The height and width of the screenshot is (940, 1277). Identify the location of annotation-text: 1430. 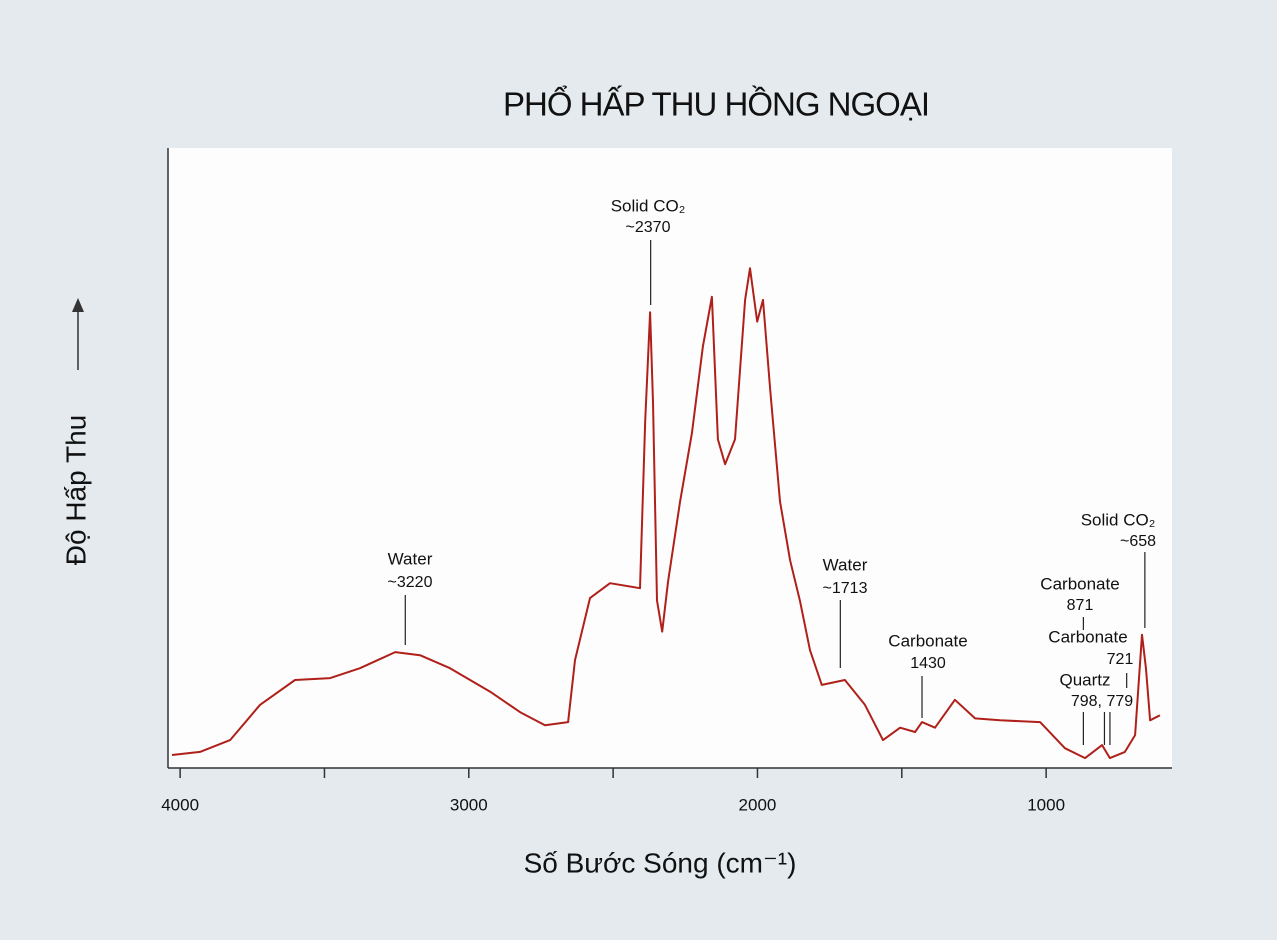
(928, 663).